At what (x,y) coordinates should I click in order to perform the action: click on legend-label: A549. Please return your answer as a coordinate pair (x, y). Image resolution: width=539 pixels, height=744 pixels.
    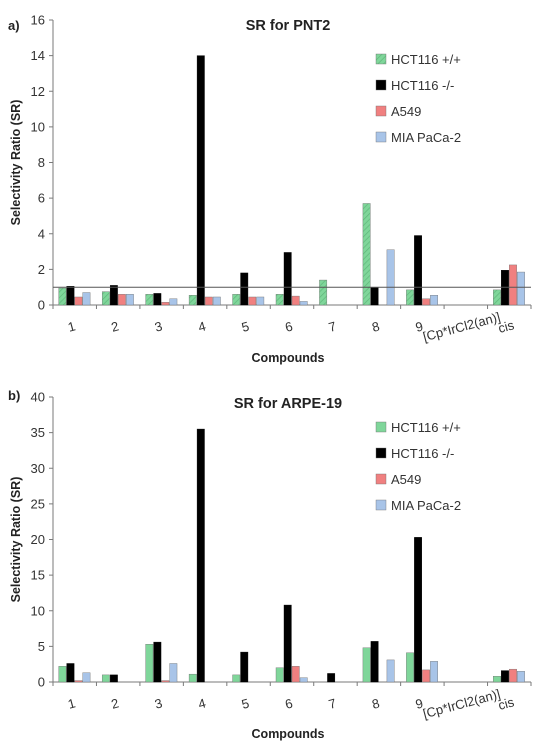
    Looking at the image, I should click on (406, 111).